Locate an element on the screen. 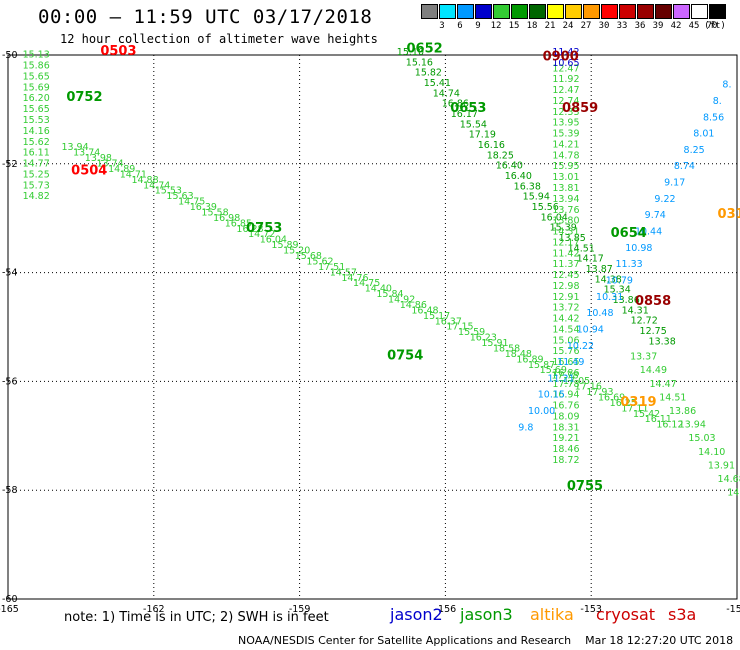  swh-value: 17.16 is located at coordinates (588, 387).